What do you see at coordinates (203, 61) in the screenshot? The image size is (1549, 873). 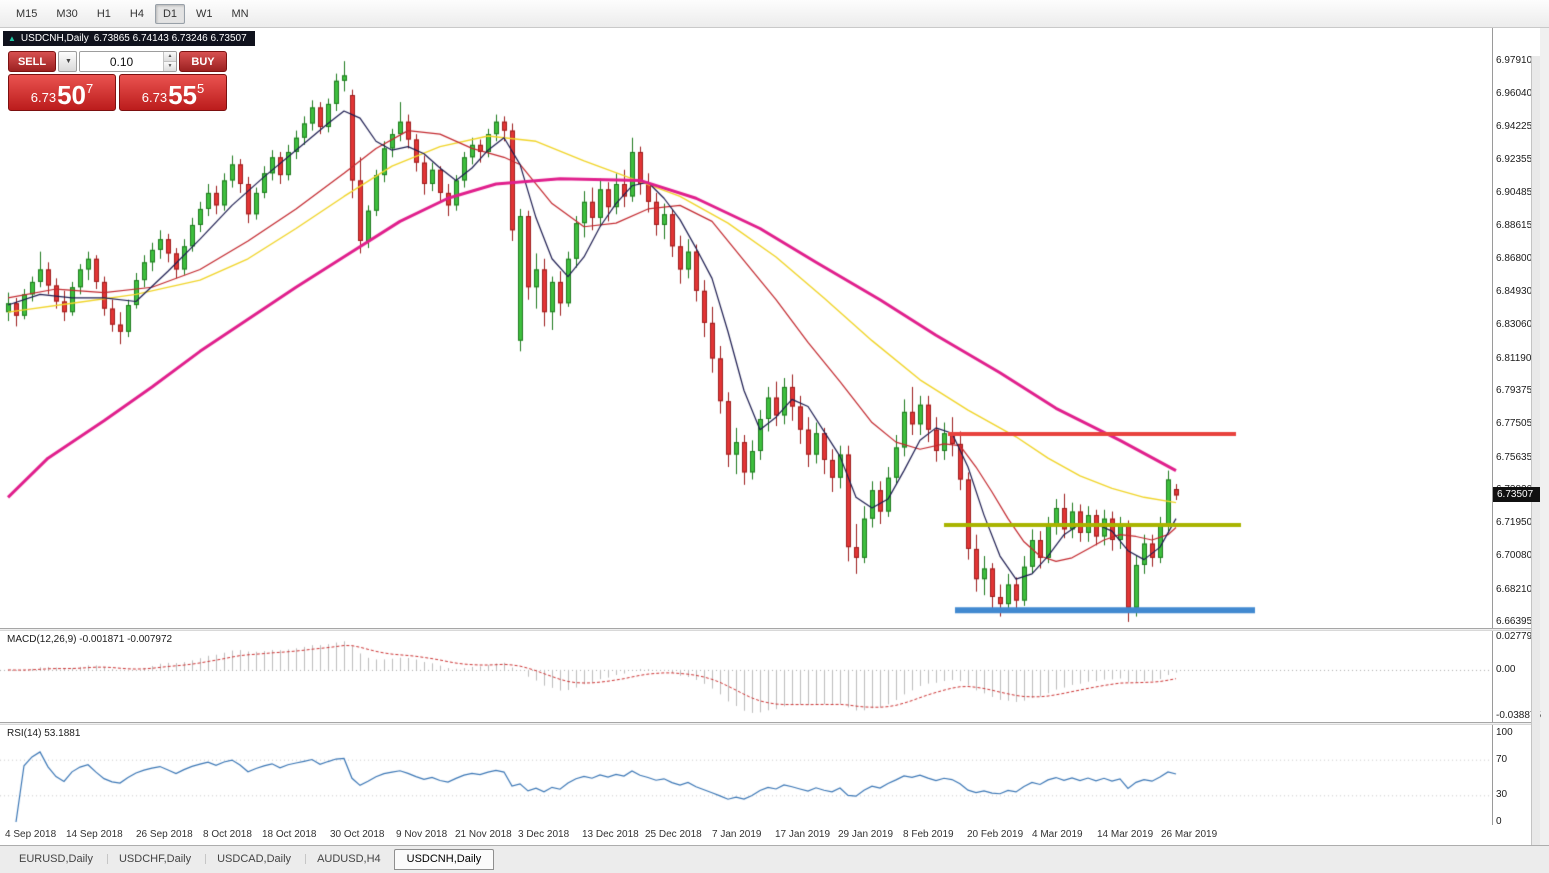 I see `buy-button: BUY` at bounding box center [203, 61].